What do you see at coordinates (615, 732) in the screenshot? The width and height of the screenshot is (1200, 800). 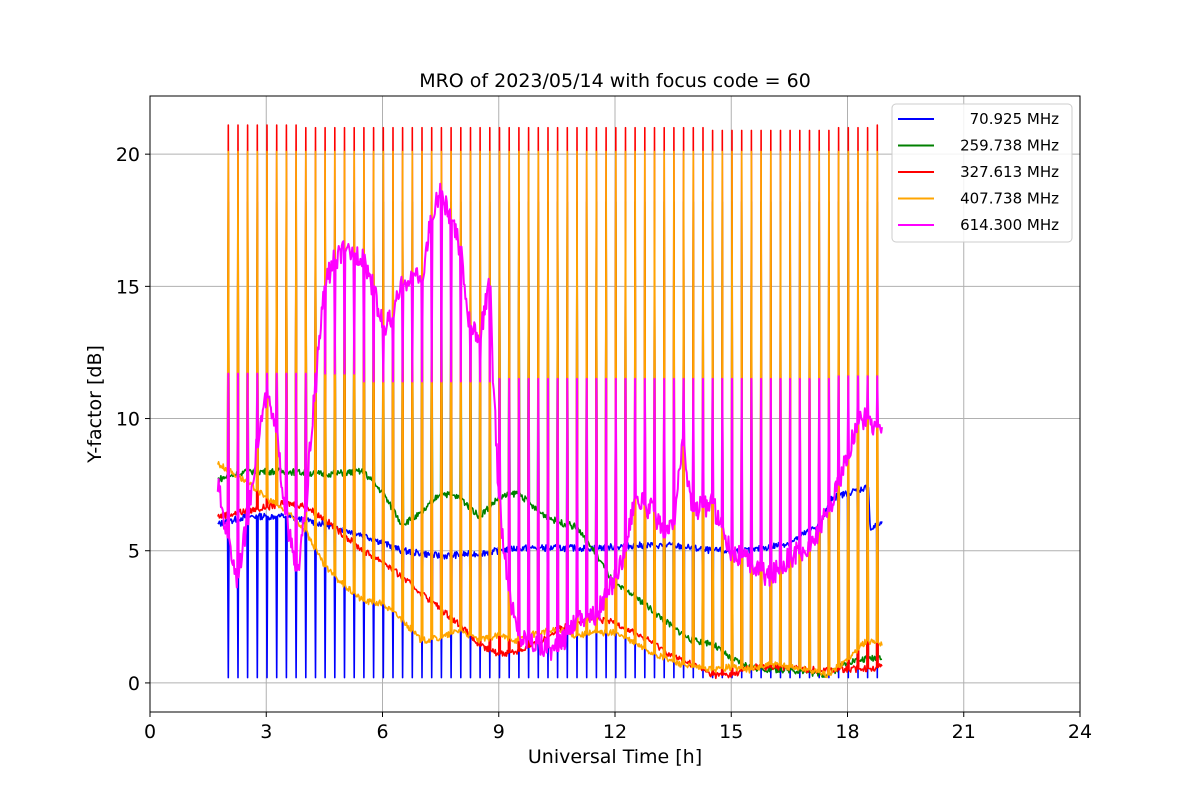 I see `x-tick-label: 12` at bounding box center [615, 732].